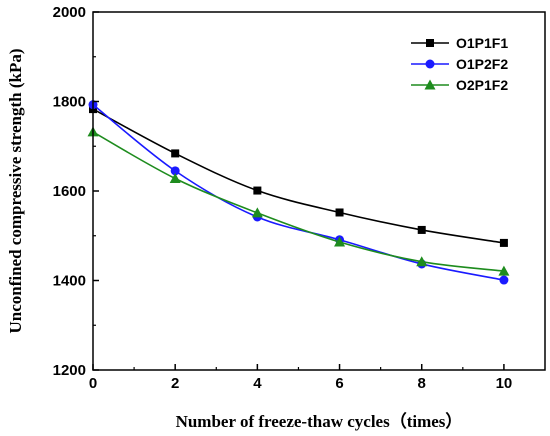 This screenshot has height=436, width=550. I want to click on x-tick-label: 6, so click(339, 383).